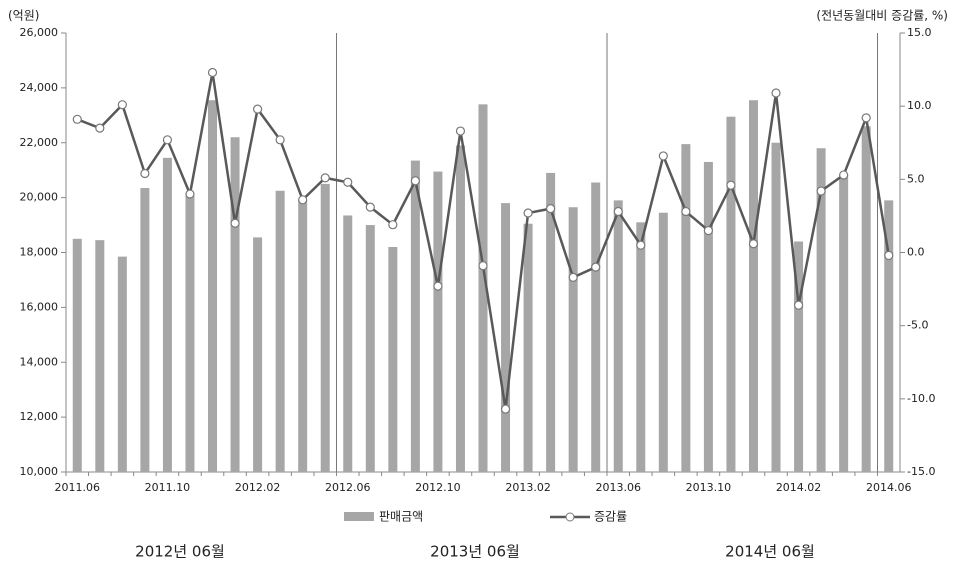 The image size is (955, 564). I want to click on y-tick-label: 16,000, so click(39, 306).